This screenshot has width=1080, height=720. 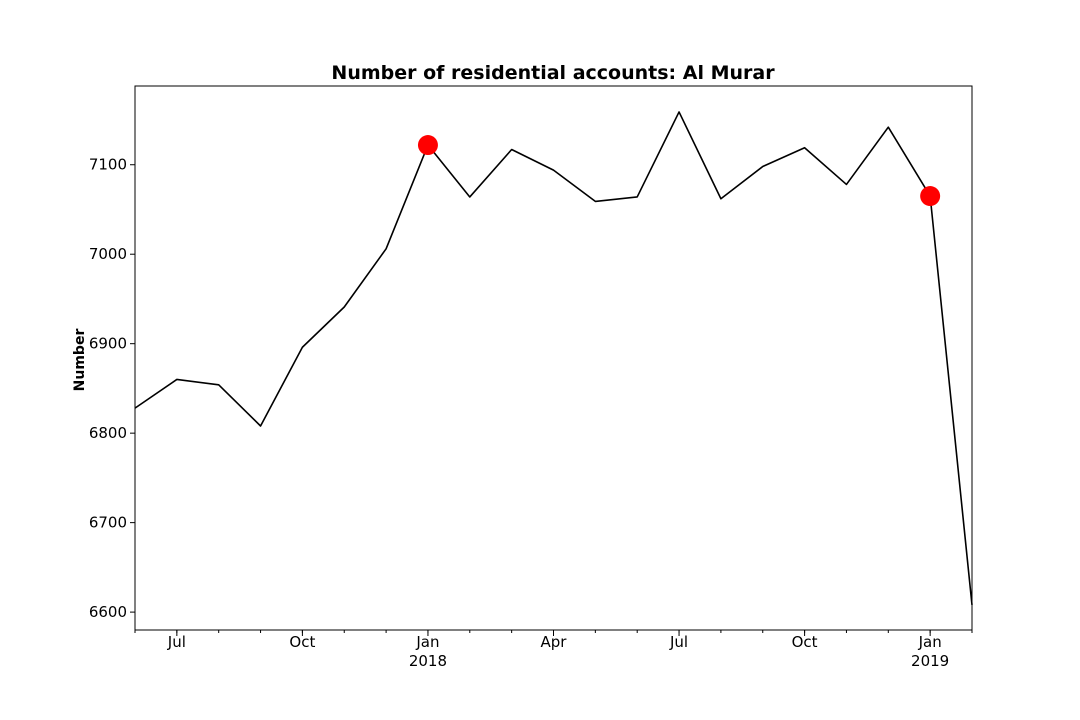 What do you see at coordinates (554, 642) in the screenshot?
I see `x-tick-label: Apr` at bounding box center [554, 642].